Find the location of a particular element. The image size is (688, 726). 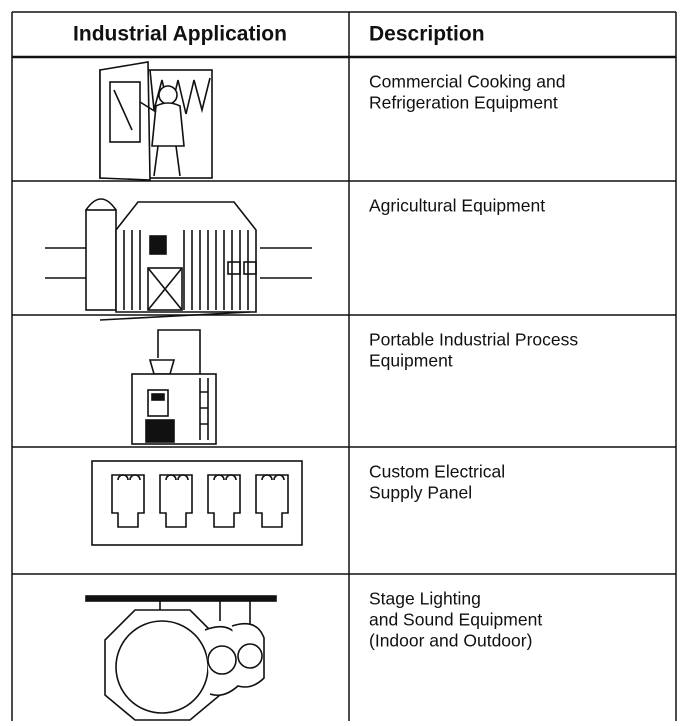

illustration-stage-lighting is located at coordinates (181, 658).